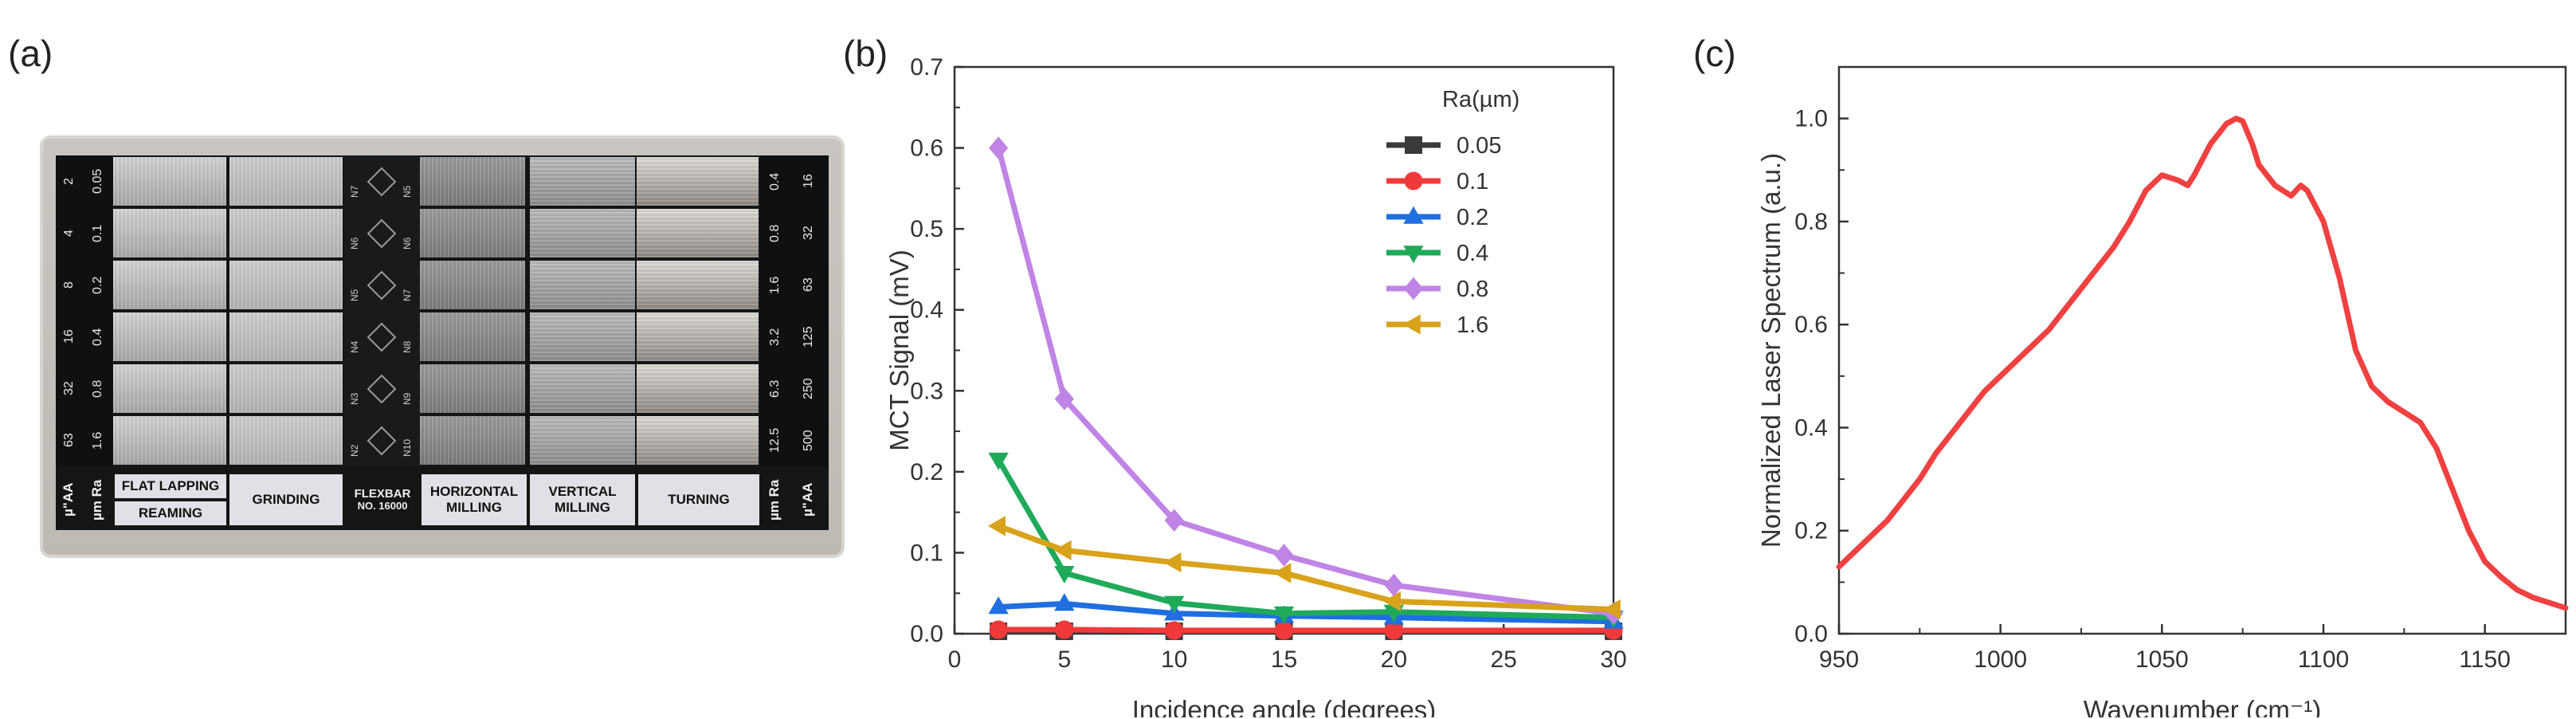 This screenshot has height=719, width=2576. I want to click on panel-label-b: (b), so click(865, 53).